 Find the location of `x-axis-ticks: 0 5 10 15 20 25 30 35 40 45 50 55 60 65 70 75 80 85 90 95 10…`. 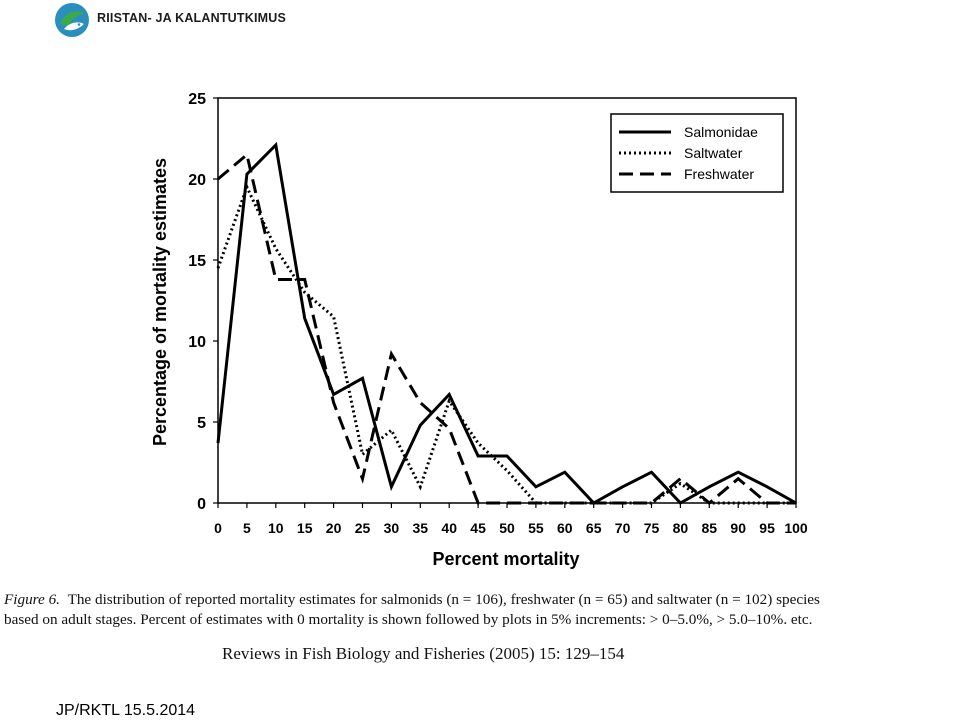

x-axis-ticks: 0 5 10 15 20 25 30 35 40 45 50 55 60 65 70 75 80 85 90 95 10… is located at coordinates (511, 519).